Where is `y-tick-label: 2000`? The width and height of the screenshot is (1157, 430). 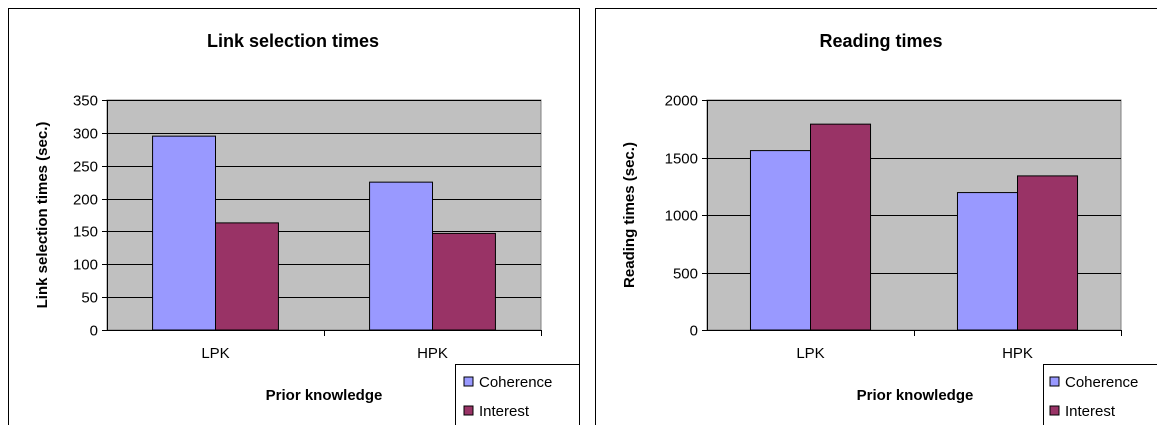
y-tick-label: 2000 is located at coordinates (681, 101).